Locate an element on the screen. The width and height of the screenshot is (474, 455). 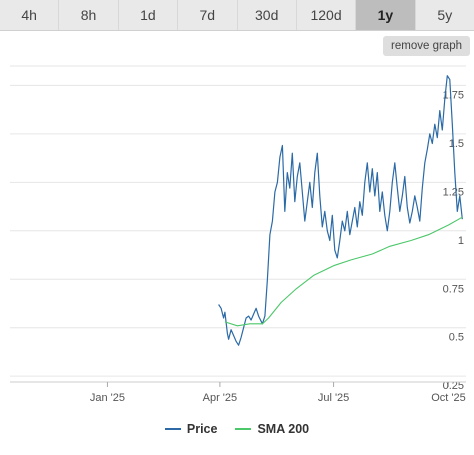
x-tick-label: Jul '25 is located at coordinates (333, 398).